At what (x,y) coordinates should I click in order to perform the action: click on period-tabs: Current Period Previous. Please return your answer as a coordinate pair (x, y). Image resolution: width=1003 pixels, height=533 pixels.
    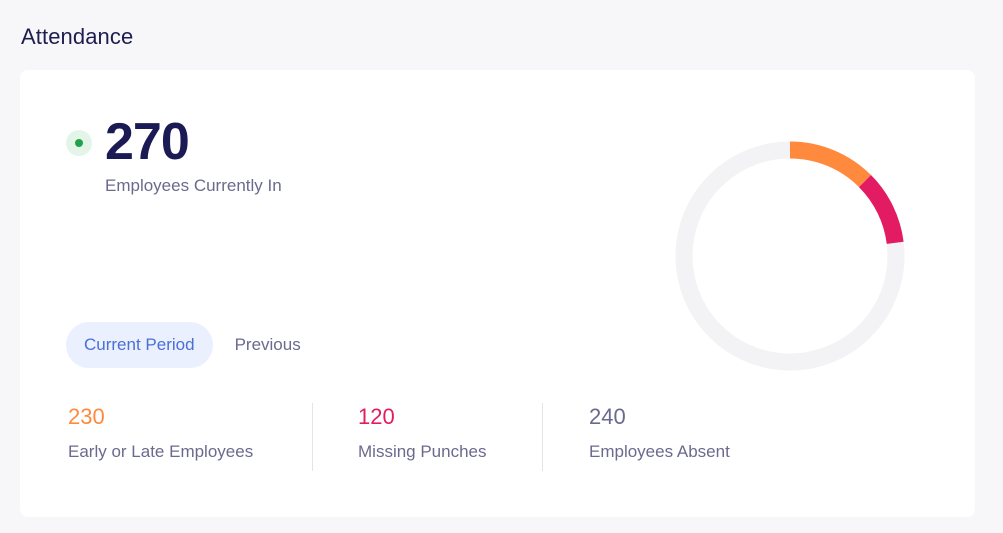
    Looking at the image, I should click on (192, 345).